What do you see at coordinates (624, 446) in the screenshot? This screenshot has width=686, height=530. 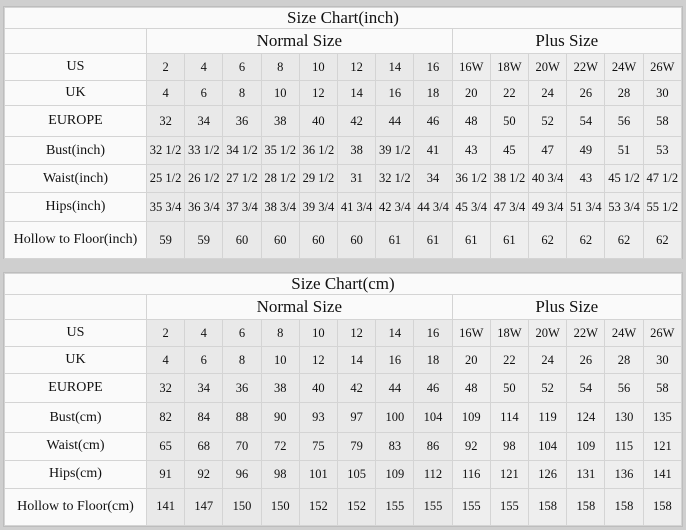 I see `size-value-cell: 115` at bounding box center [624, 446].